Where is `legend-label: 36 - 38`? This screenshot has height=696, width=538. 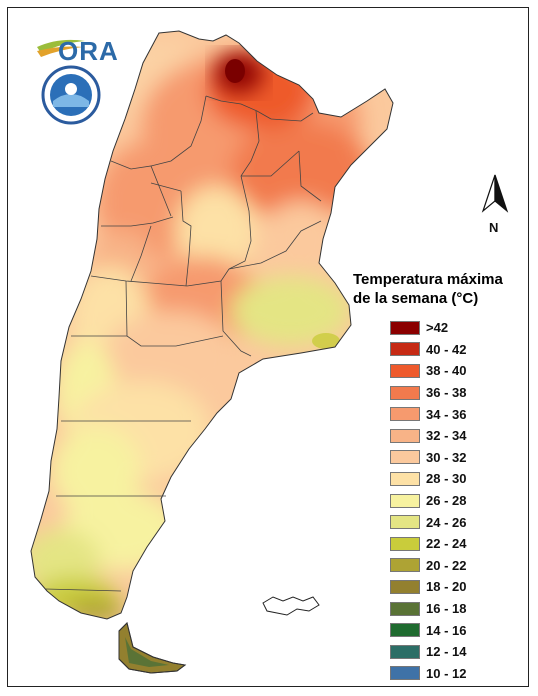
legend-label: 36 - 38 is located at coordinates (446, 393).